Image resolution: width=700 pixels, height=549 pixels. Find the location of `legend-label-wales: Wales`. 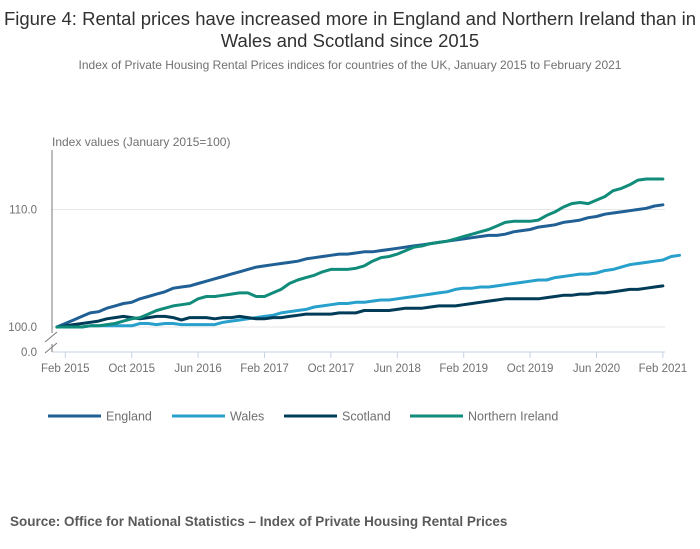

legend-label-wales: Wales is located at coordinates (247, 417).